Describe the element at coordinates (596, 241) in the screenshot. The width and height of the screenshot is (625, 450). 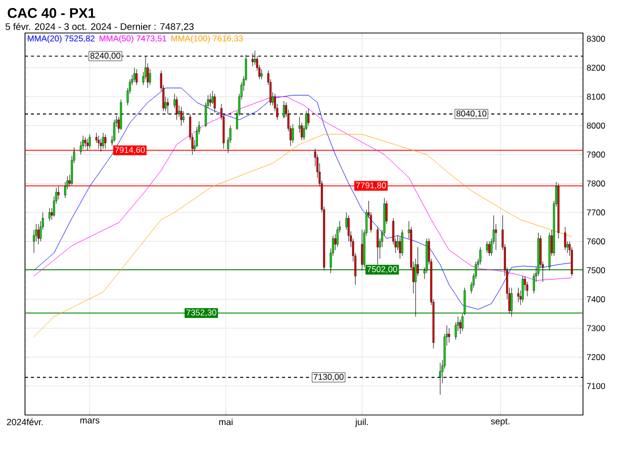
I see `y-tick-label: 7600` at that location.